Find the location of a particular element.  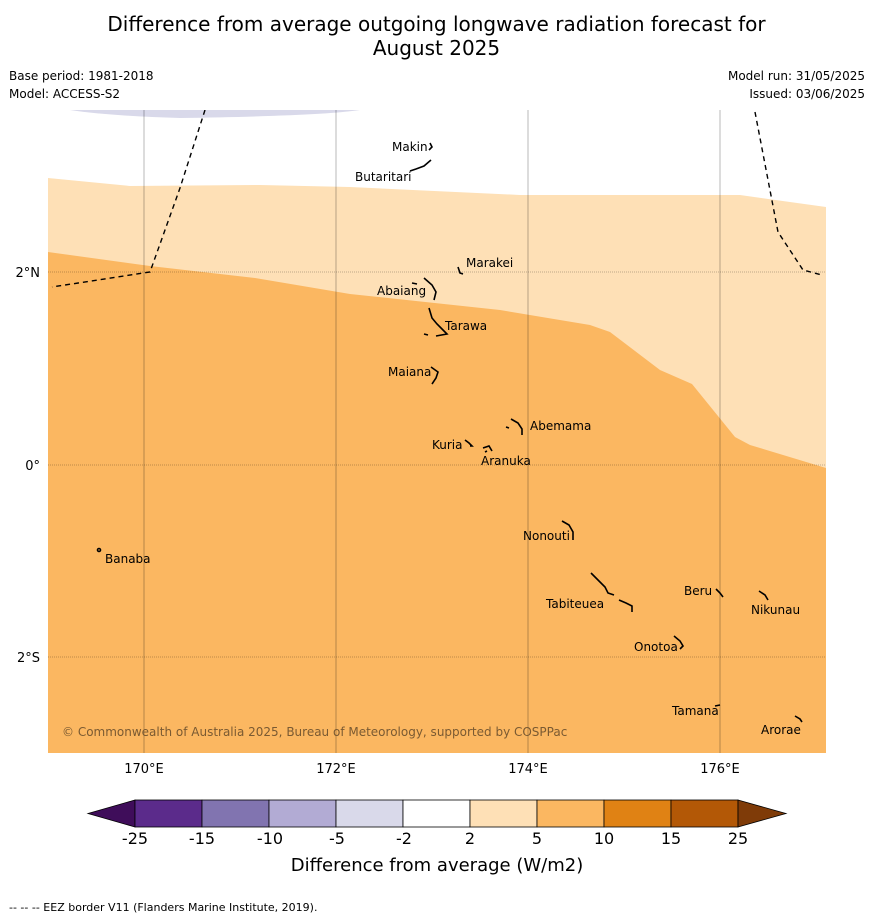

island-onotoa is located at coordinates (679, 642).